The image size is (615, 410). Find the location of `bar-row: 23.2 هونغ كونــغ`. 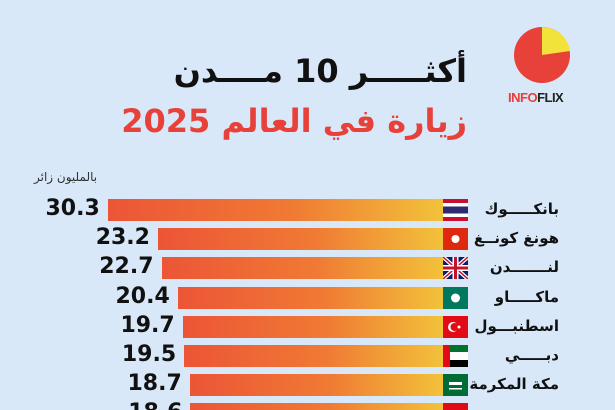

bar-row: 23.2 هونغ كونــغ is located at coordinates (307, 238).